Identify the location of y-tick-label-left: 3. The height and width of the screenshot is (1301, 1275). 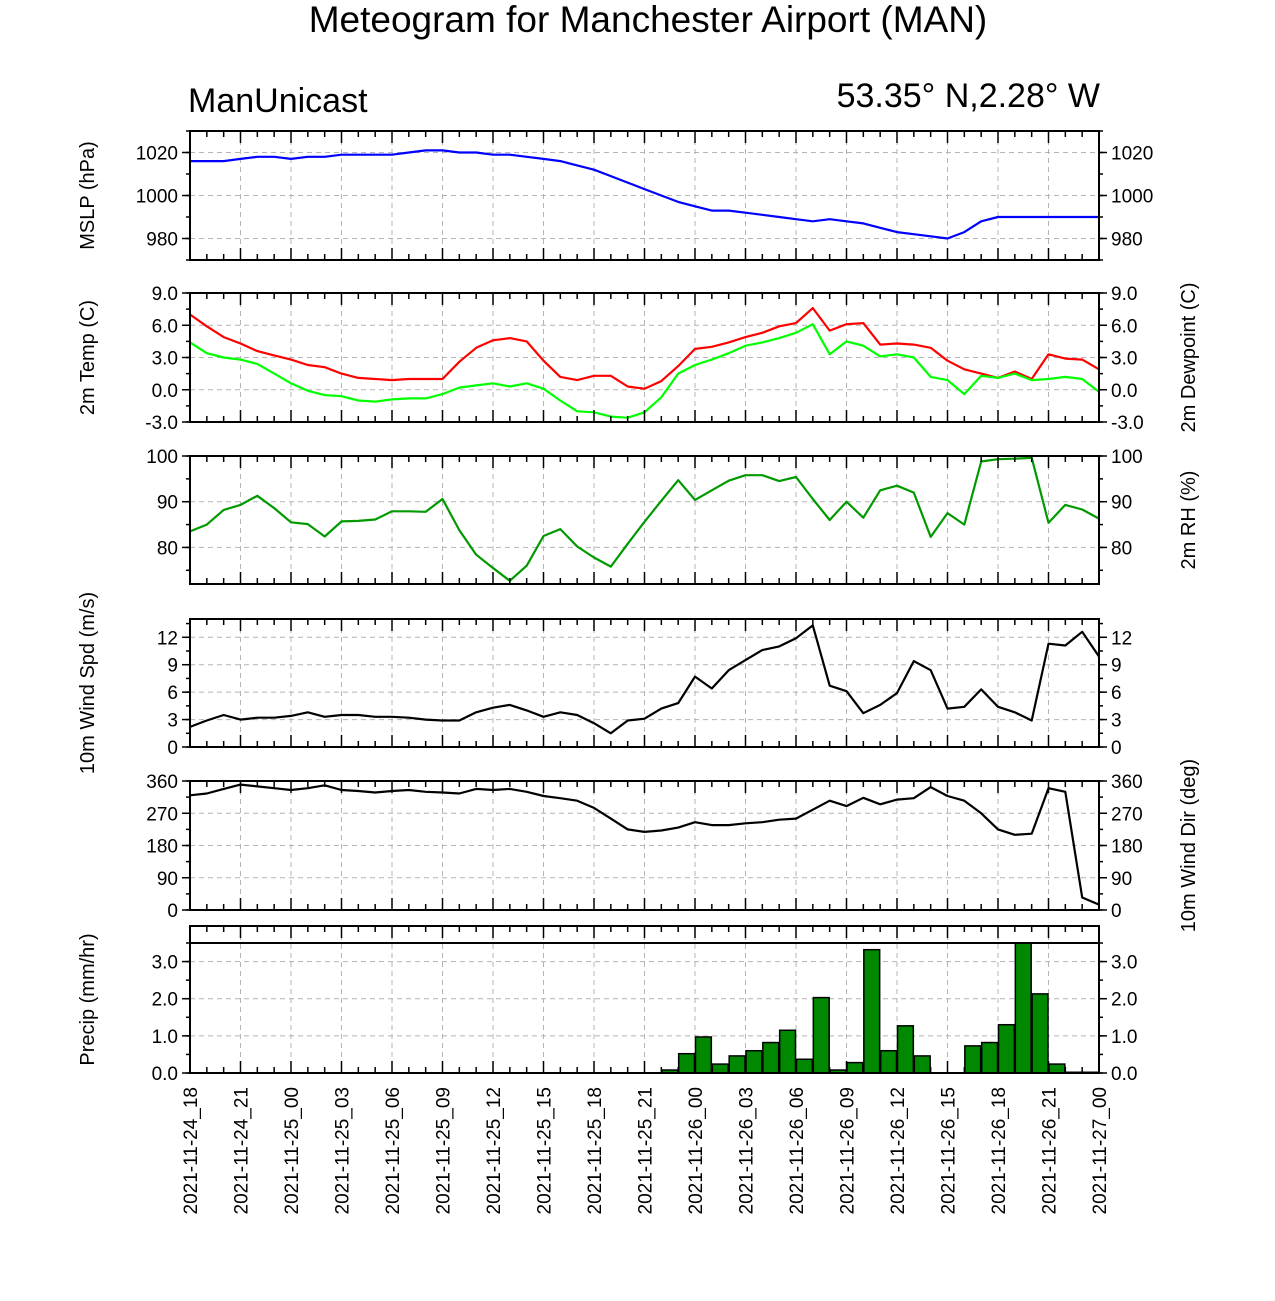
(172, 721).